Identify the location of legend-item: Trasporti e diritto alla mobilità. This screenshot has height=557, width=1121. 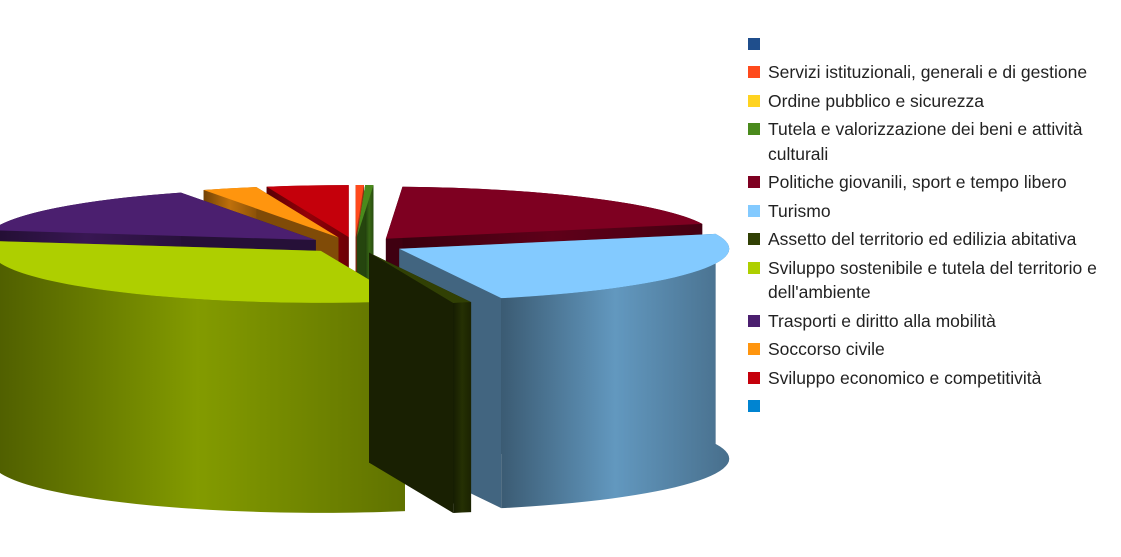
(932, 321).